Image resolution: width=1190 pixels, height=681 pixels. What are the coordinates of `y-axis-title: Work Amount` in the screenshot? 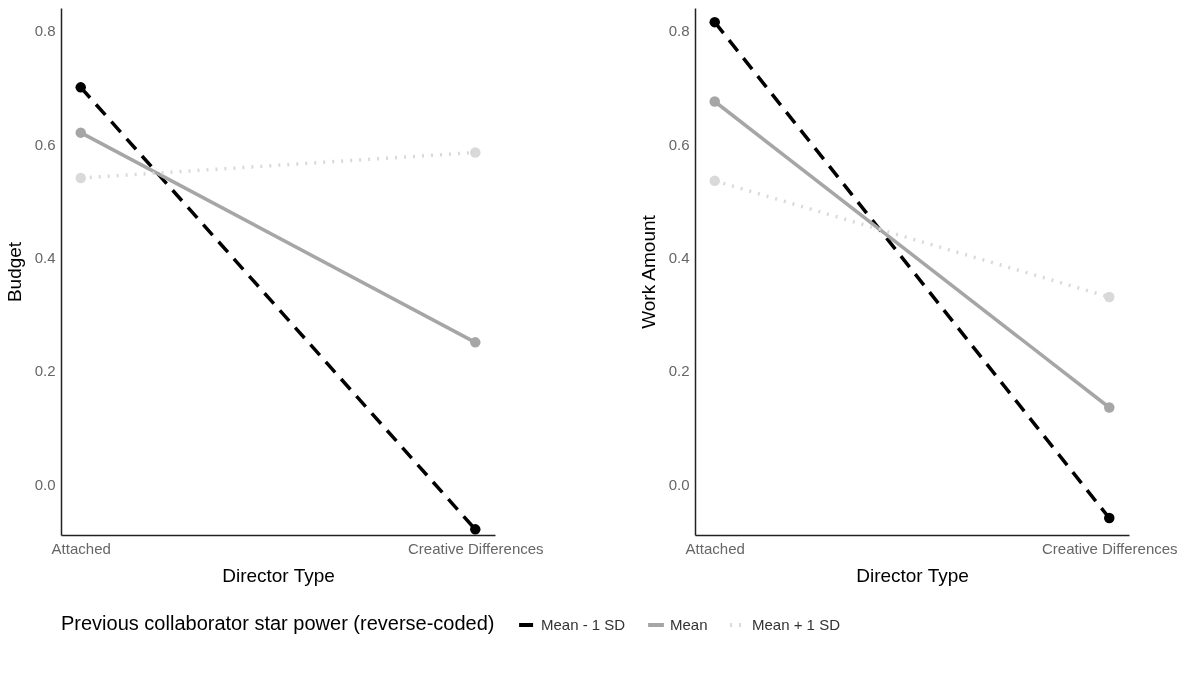 It's located at (648, 271).